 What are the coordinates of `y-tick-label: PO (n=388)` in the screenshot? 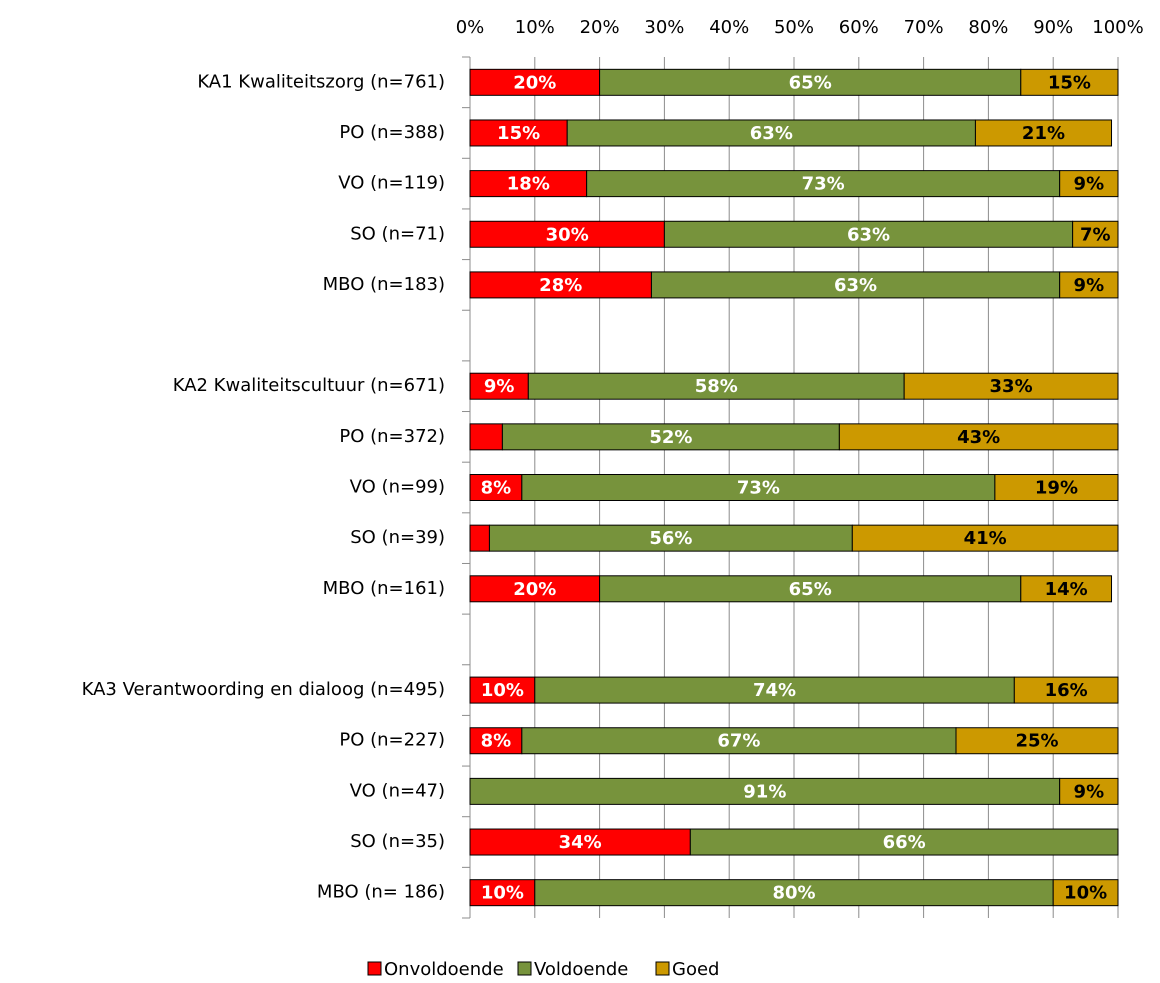 It's located at (392, 132).